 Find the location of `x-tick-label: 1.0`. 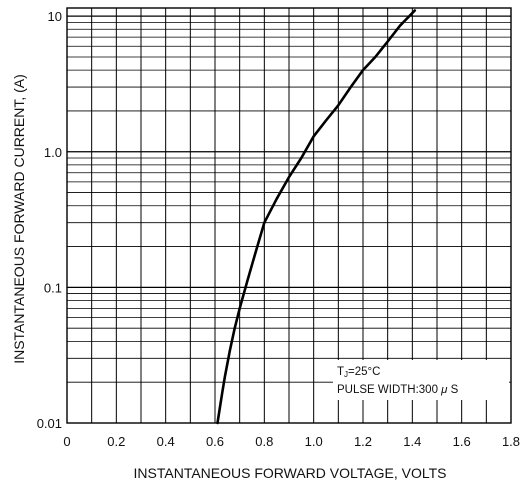

x-tick-label: 1.0 is located at coordinates (314, 441).